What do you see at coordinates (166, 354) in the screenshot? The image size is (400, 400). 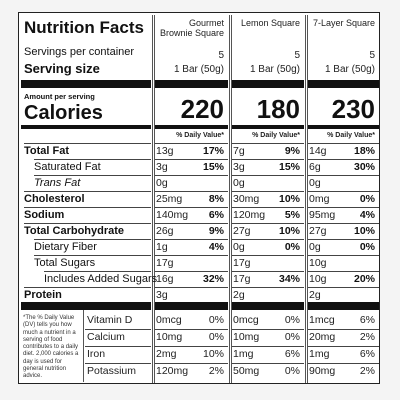 I see `vitamin-amount: 2mg` at bounding box center [166, 354].